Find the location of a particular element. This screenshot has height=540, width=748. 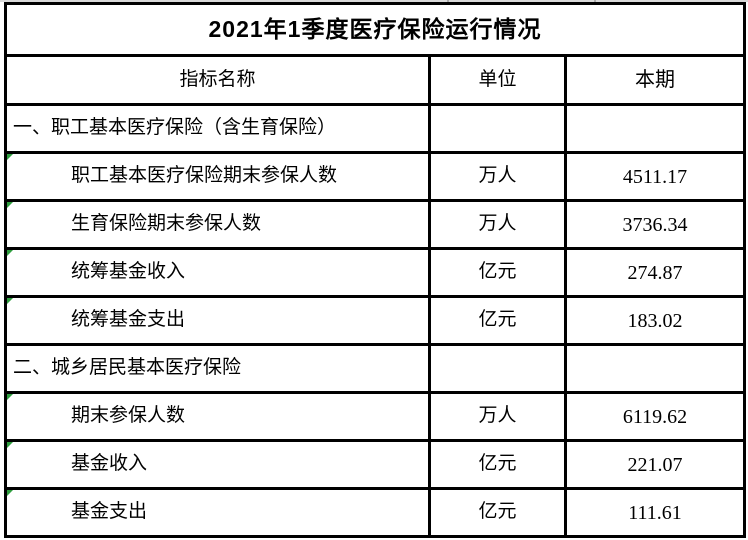

table-title: 2021年1季度医疗保险运行情况 is located at coordinates (375, 28).